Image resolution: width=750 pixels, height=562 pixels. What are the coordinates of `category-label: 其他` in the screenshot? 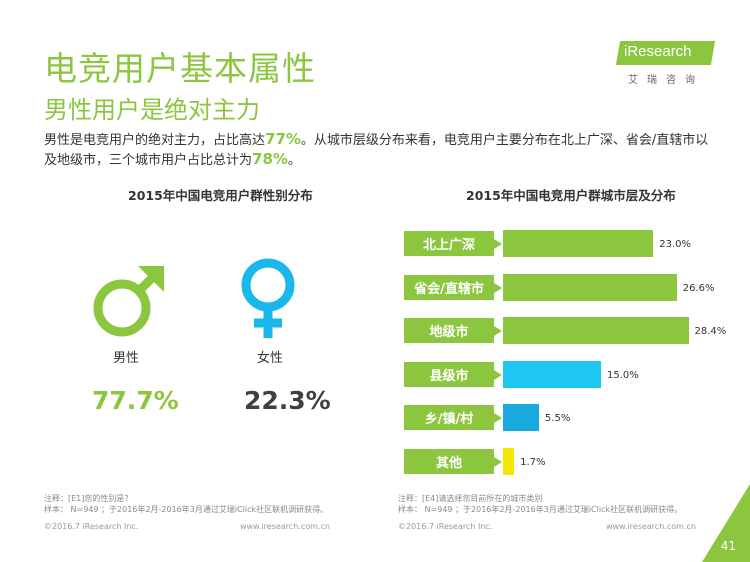 It's located at (453, 461).